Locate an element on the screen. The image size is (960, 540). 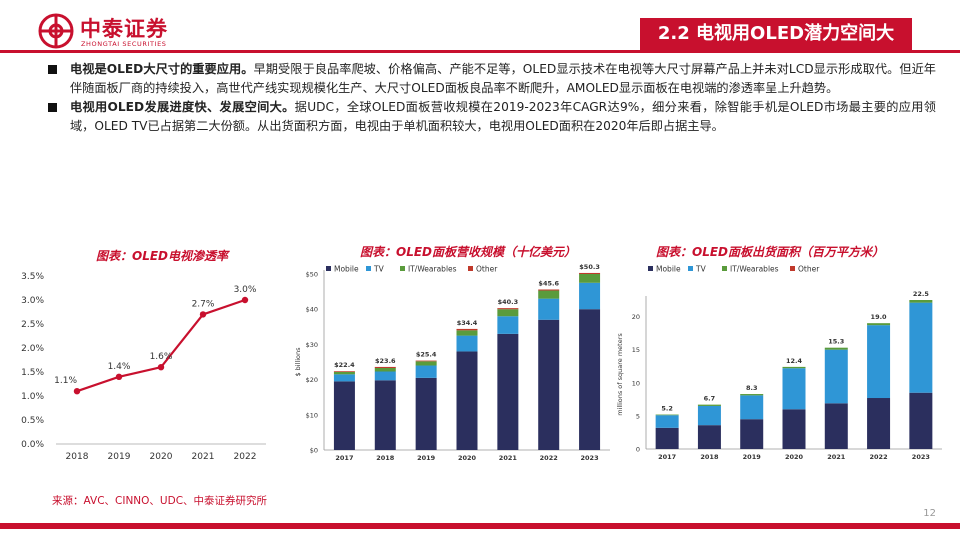
source-note: 来源：AVC、CINNO、UDC、中泰证券研究所 is located at coordinates (160, 501).